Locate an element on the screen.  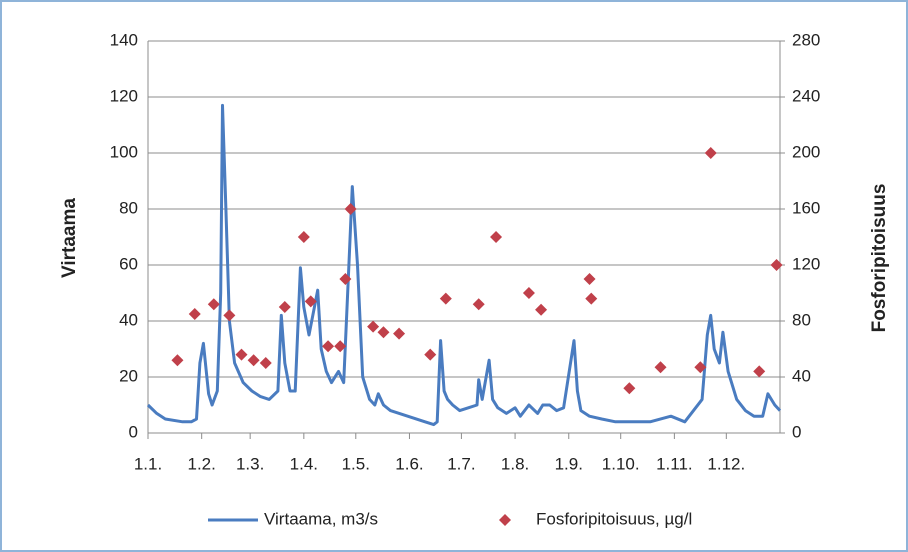
y2-tick-label: 160 is located at coordinates (806, 207).